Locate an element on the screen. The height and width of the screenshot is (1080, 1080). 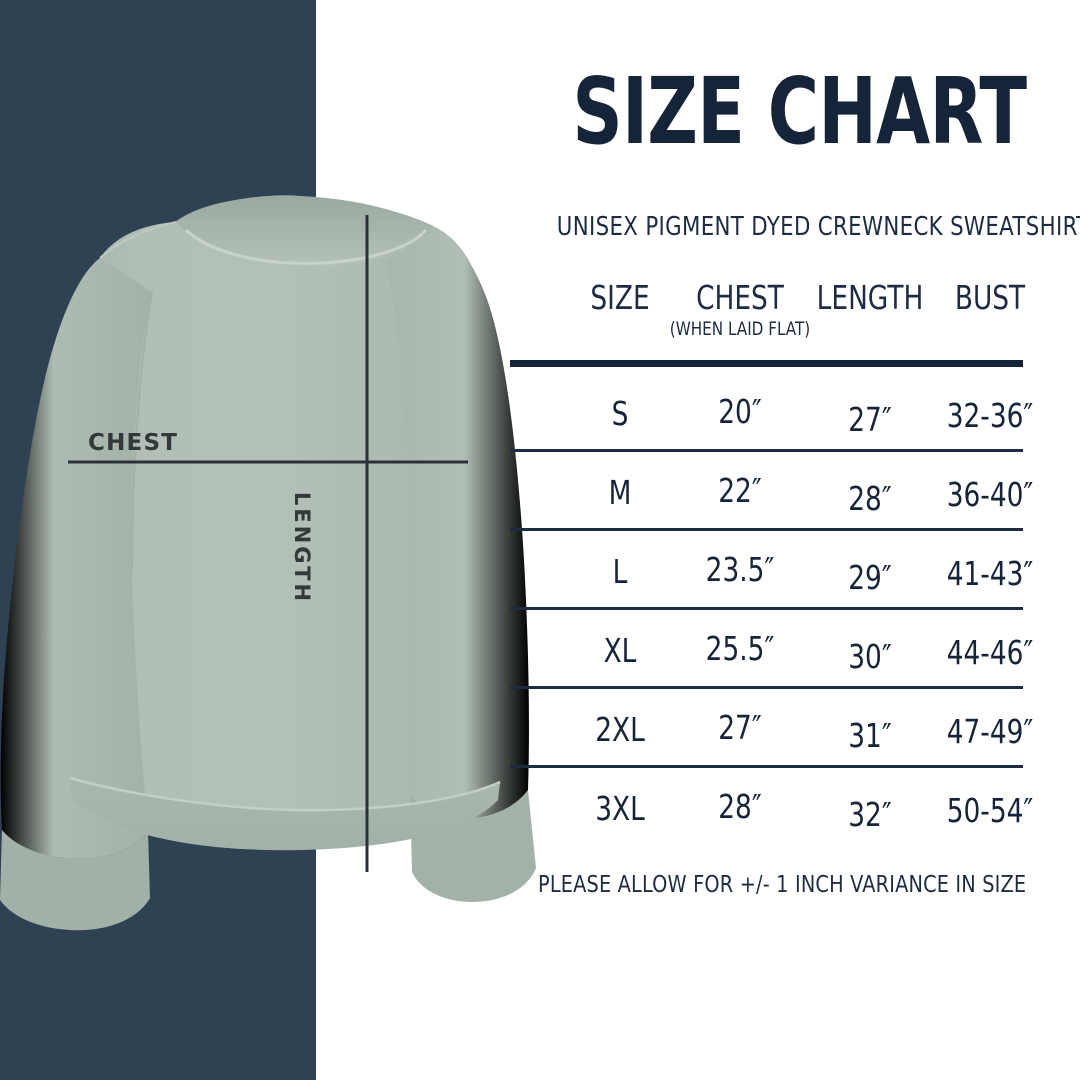
length-label: LENGTH is located at coordinates (302, 548).